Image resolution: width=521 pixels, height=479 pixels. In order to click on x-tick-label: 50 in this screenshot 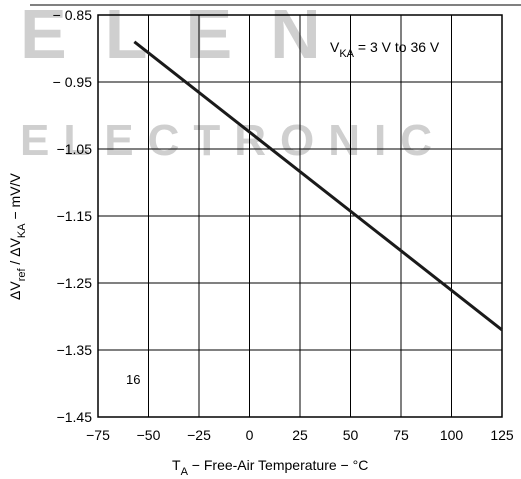, I will do `click(351, 435)`.